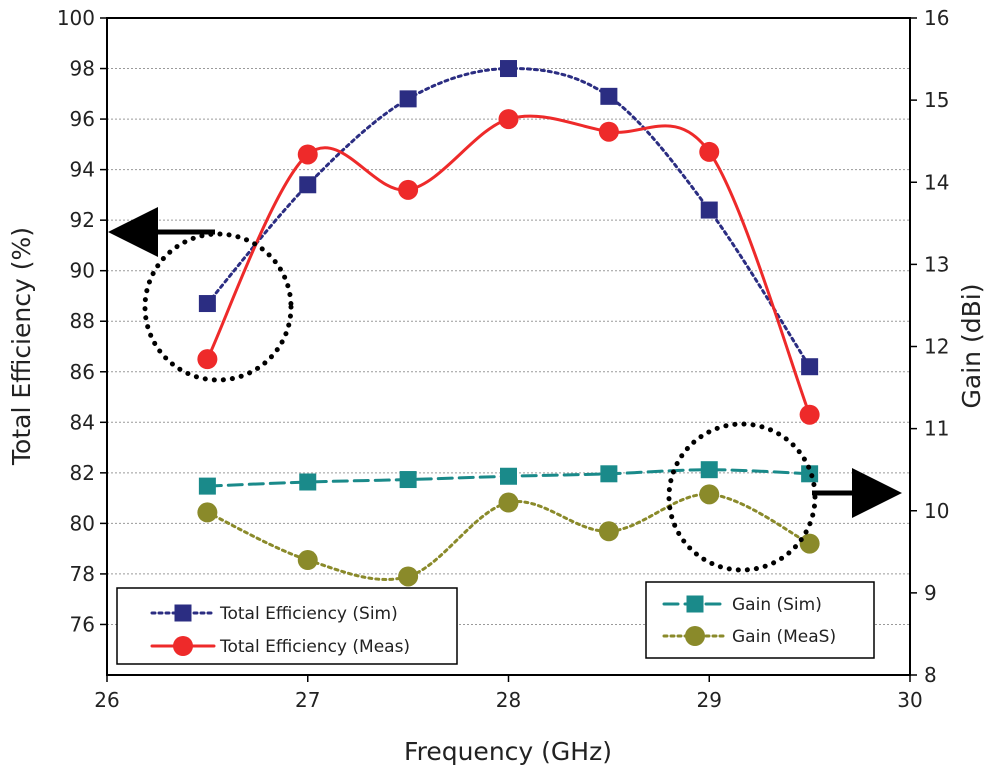 The height and width of the screenshot is (777, 1000). Describe the element at coordinates (82, 372) in the screenshot. I see `y-left-tick-label: 86` at that location.